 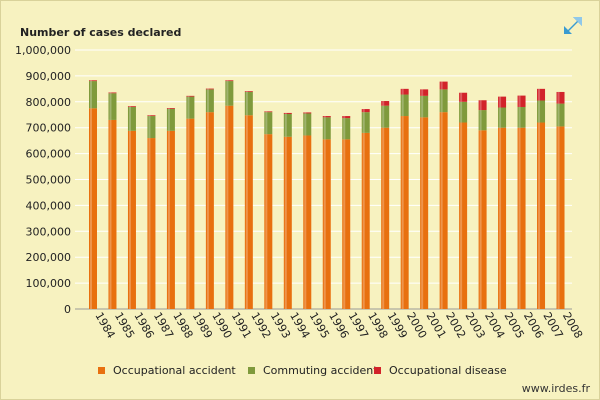 I want to click on legend-swatch-commuting-accident, so click(x=251, y=370).